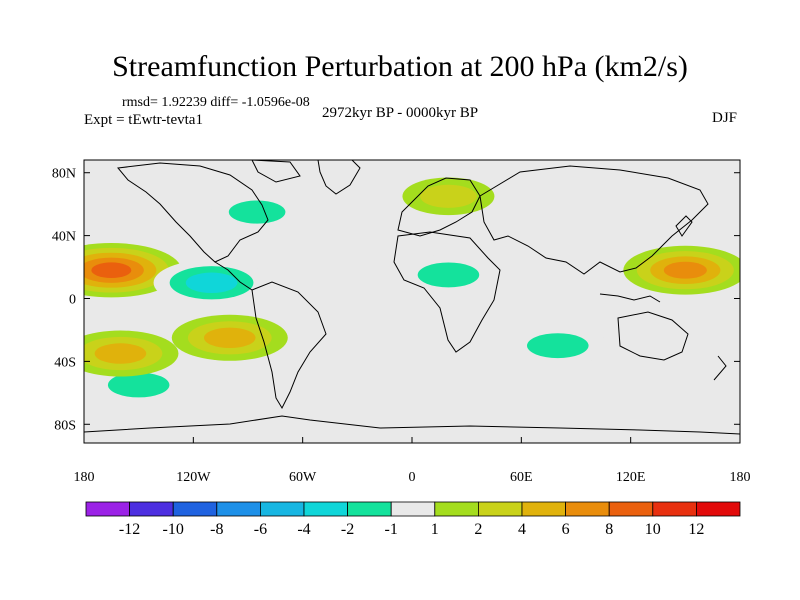 This screenshot has height=600, width=800. Describe the element at coordinates (303, 529) in the screenshot. I see `colorbar-label: -4` at that location.